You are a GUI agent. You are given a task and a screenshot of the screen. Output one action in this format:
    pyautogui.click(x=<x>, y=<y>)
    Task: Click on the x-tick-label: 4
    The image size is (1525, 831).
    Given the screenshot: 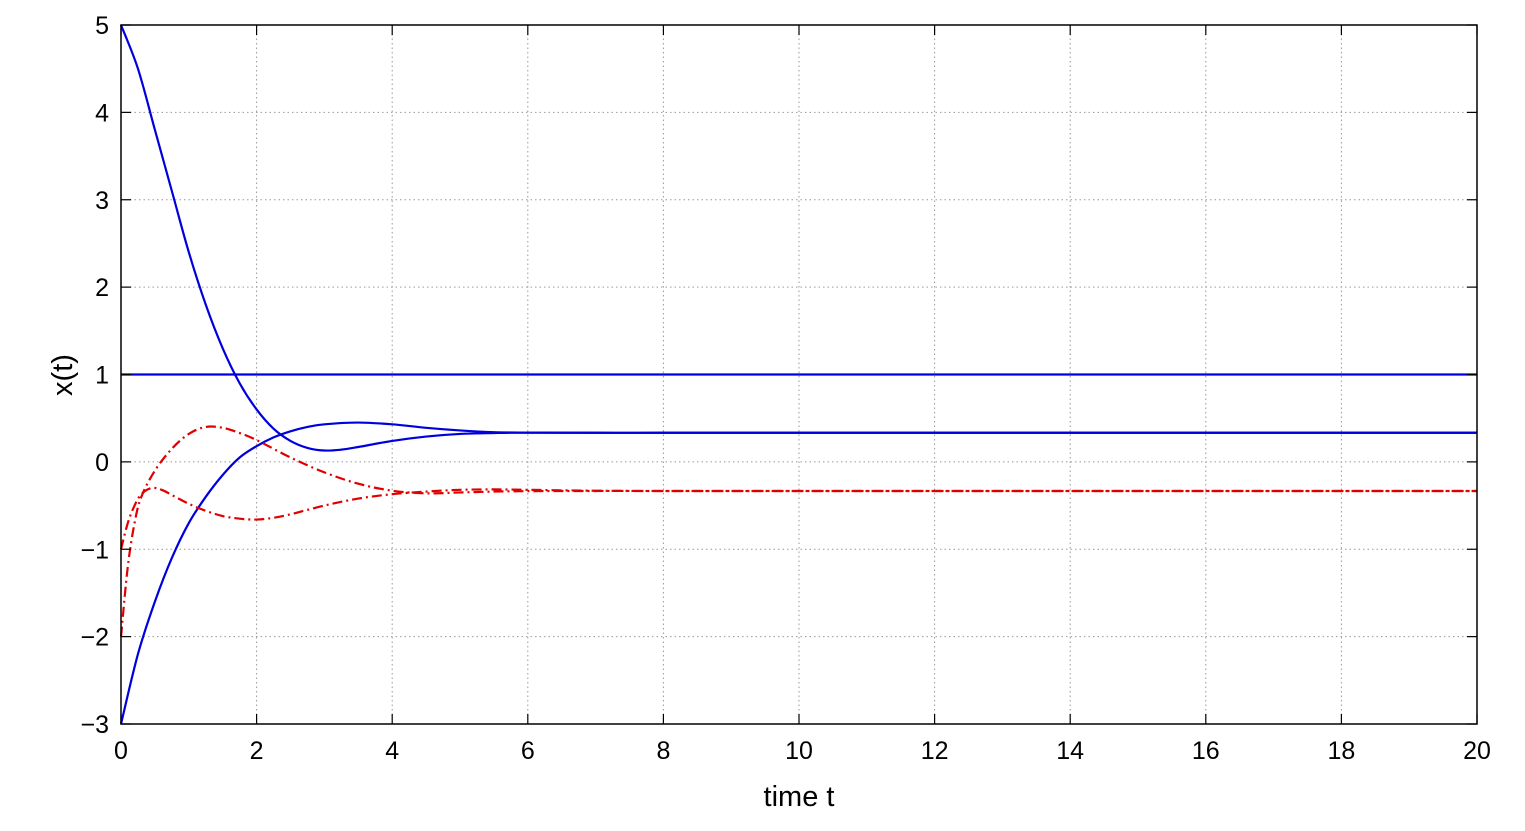 What is the action you would take?
    pyautogui.click(x=392, y=751)
    